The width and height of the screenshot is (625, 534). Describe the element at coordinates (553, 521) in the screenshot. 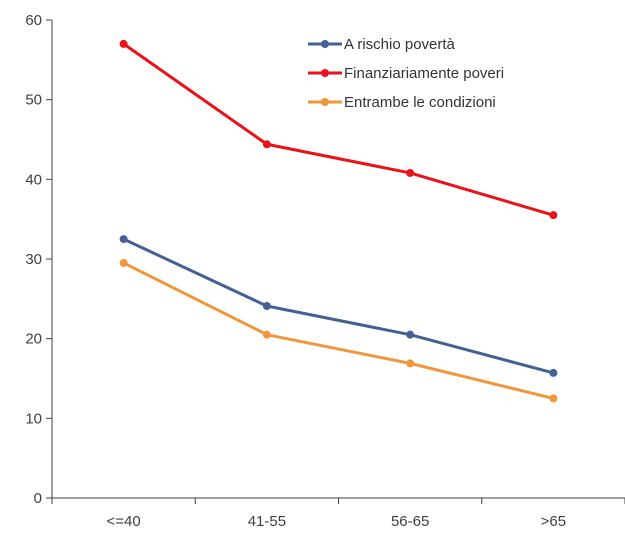

I see `x-tick-label: >65` at that location.